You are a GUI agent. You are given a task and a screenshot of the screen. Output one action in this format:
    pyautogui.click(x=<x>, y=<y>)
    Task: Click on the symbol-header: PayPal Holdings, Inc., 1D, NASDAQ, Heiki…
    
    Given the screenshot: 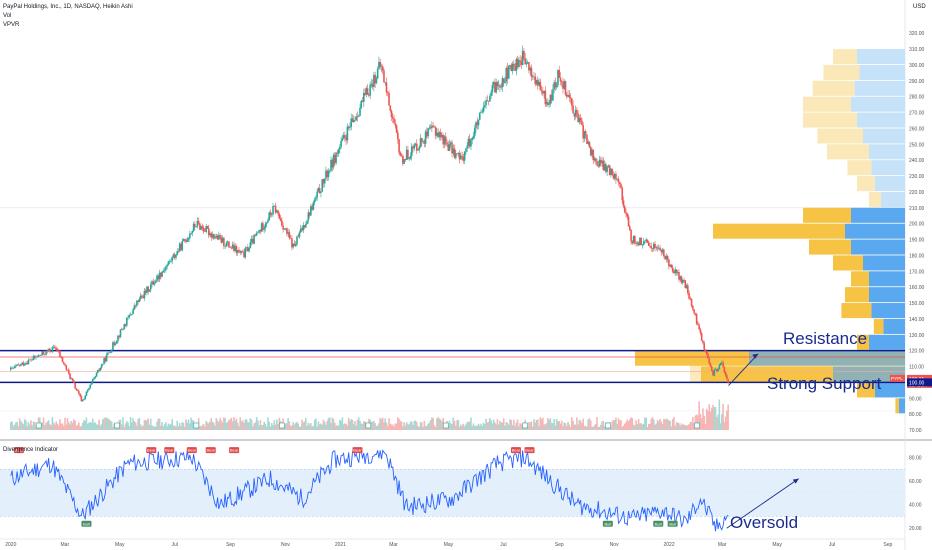 What is the action you would take?
    pyautogui.click(x=68, y=7)
    